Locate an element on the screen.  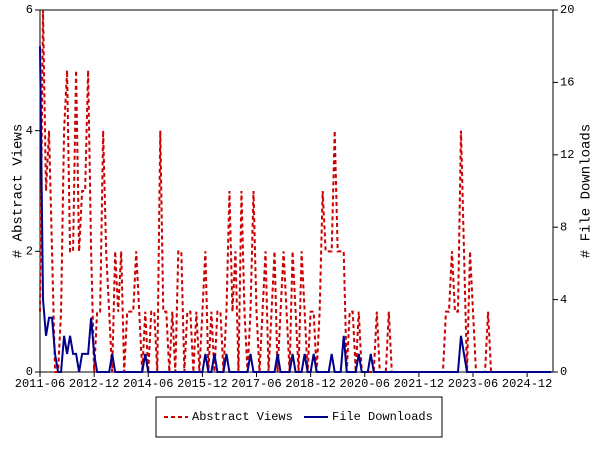
y2-tick-label: 16 is located at coordinates (567, 83).